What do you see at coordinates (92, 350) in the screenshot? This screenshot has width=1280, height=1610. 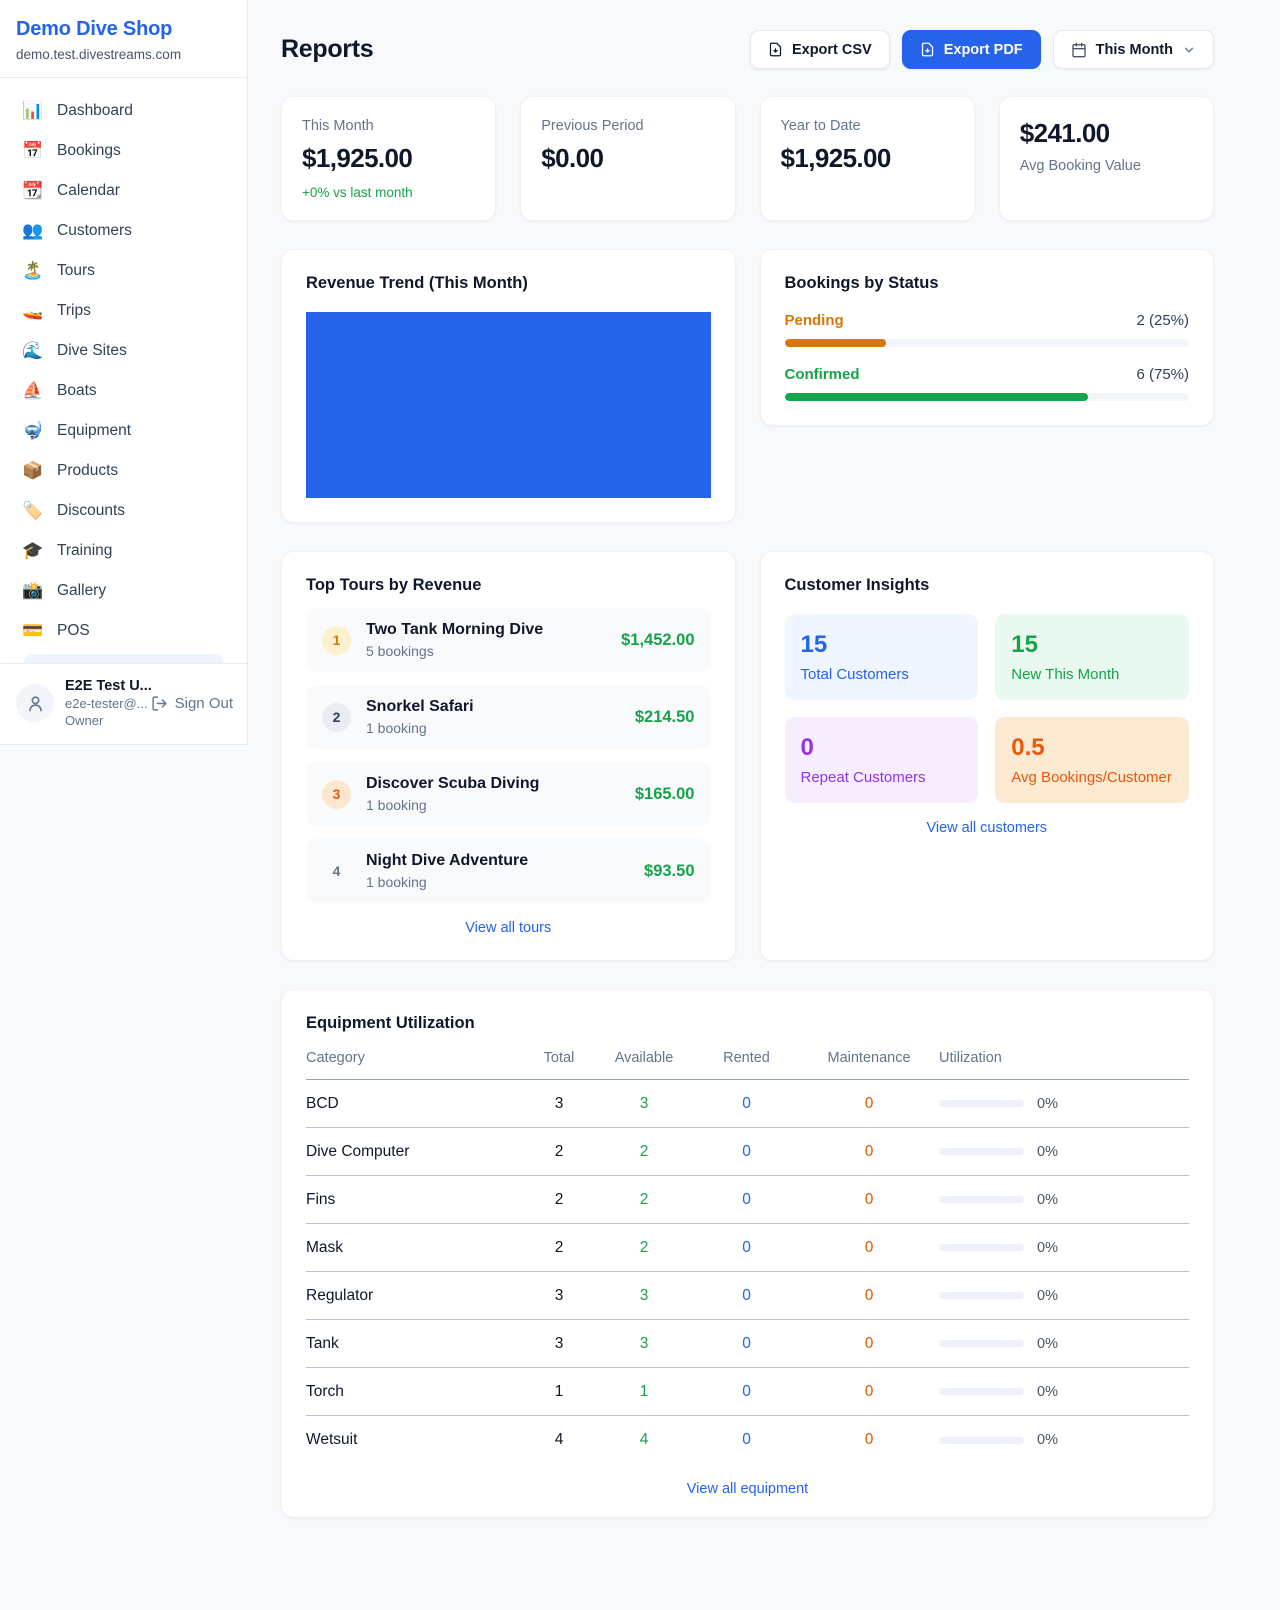 I see `sidebar-nav-label: Dive Sites` at bounding box center [92, 350].